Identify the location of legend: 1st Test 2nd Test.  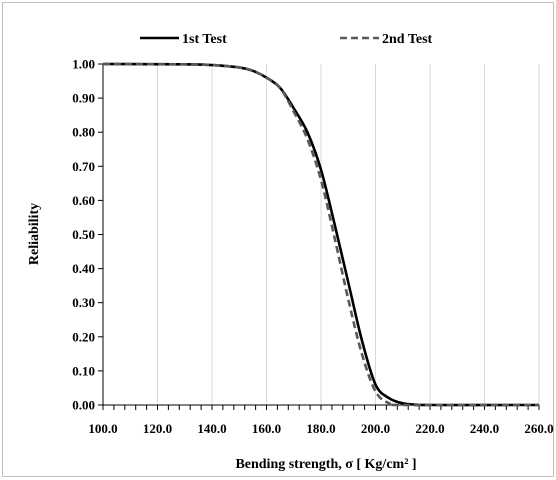
(286, 39).